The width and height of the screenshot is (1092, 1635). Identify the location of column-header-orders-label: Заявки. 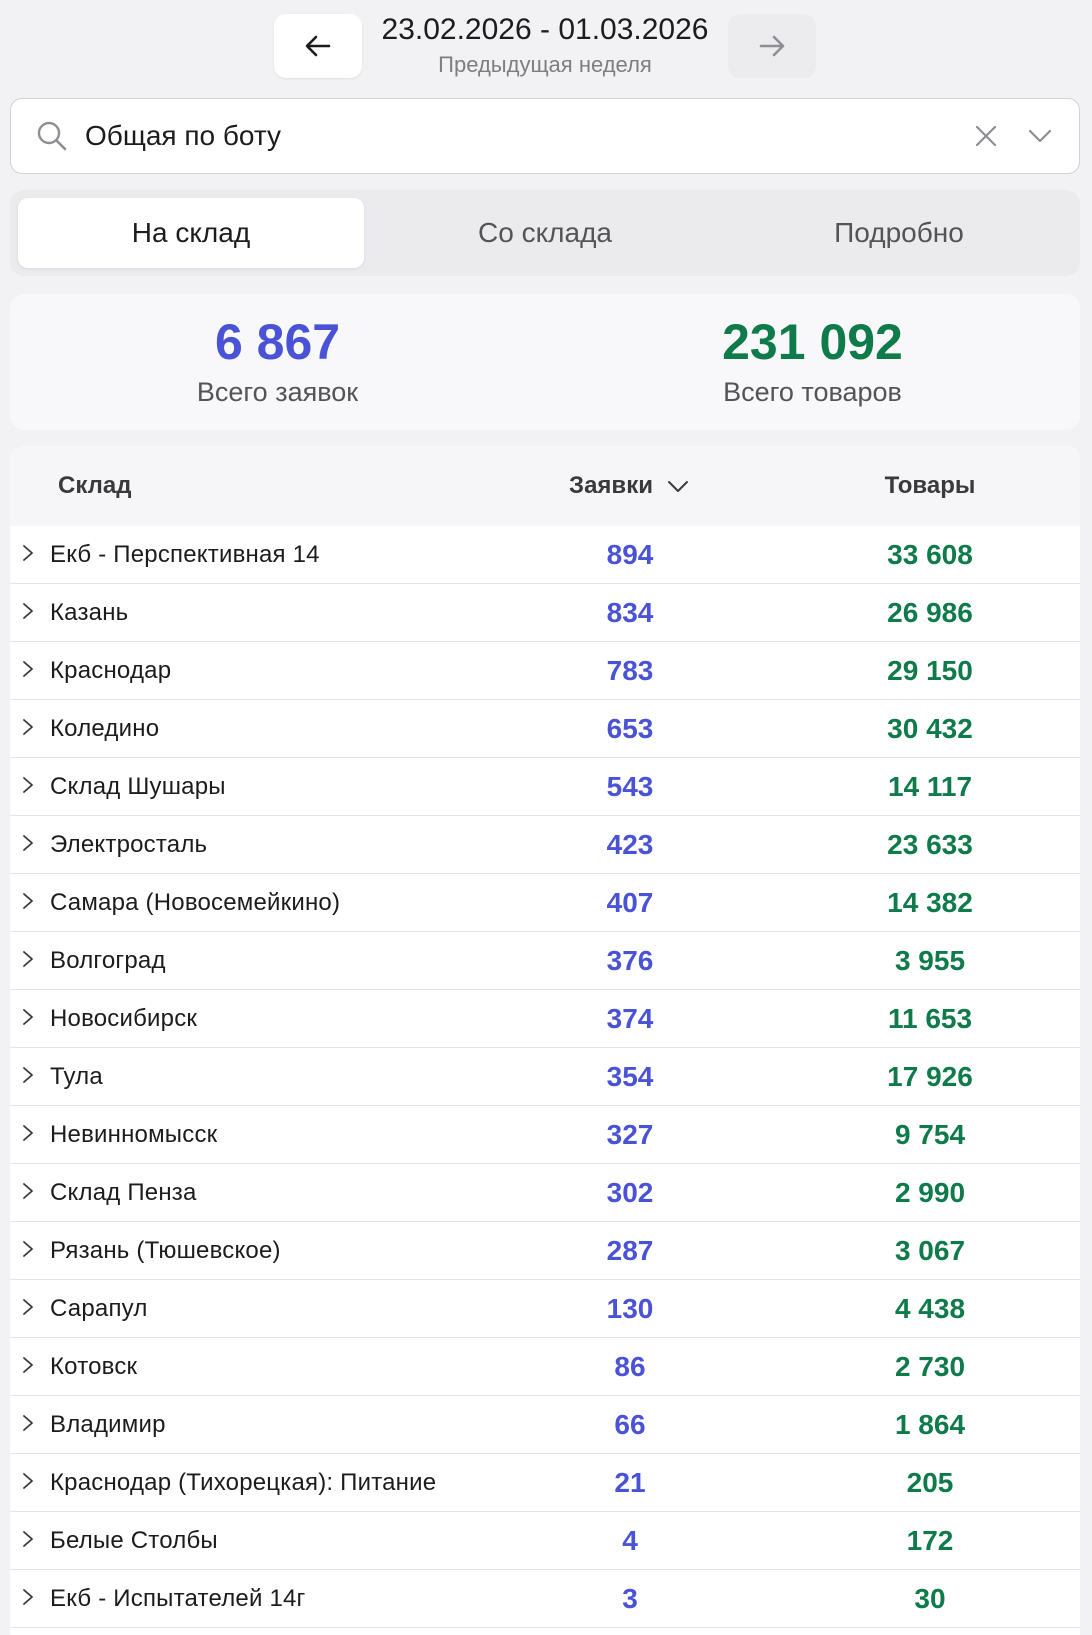
(611, 485).